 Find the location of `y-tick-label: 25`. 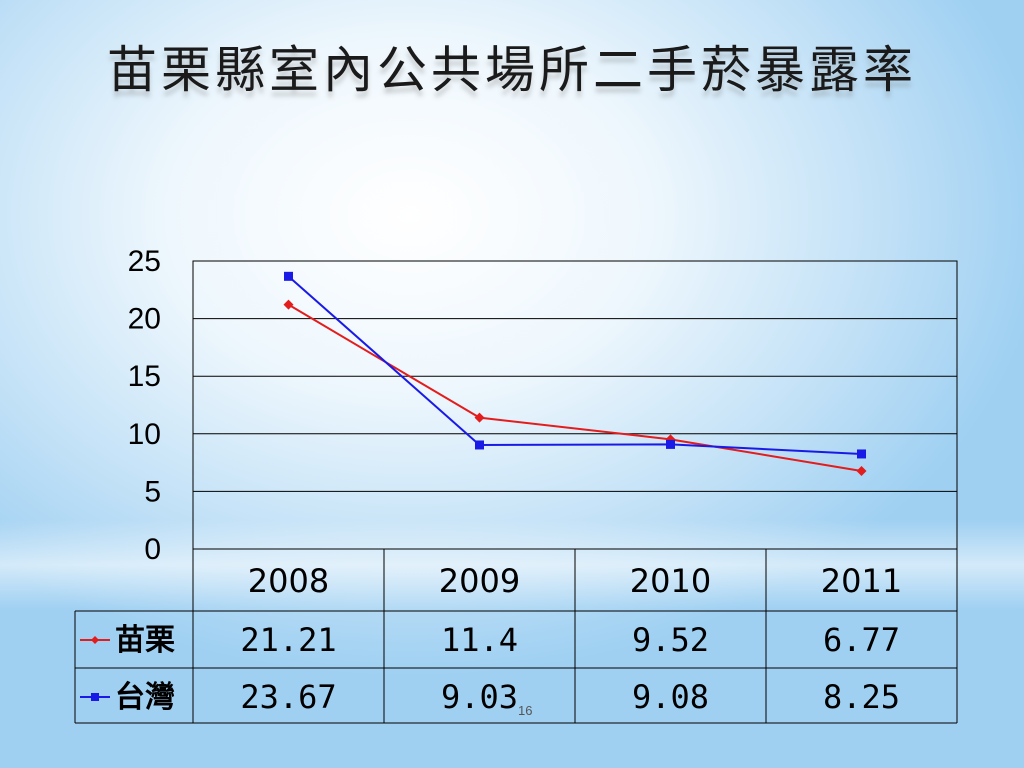

y-tick-label: 25 is located at coordinates (144, 261).